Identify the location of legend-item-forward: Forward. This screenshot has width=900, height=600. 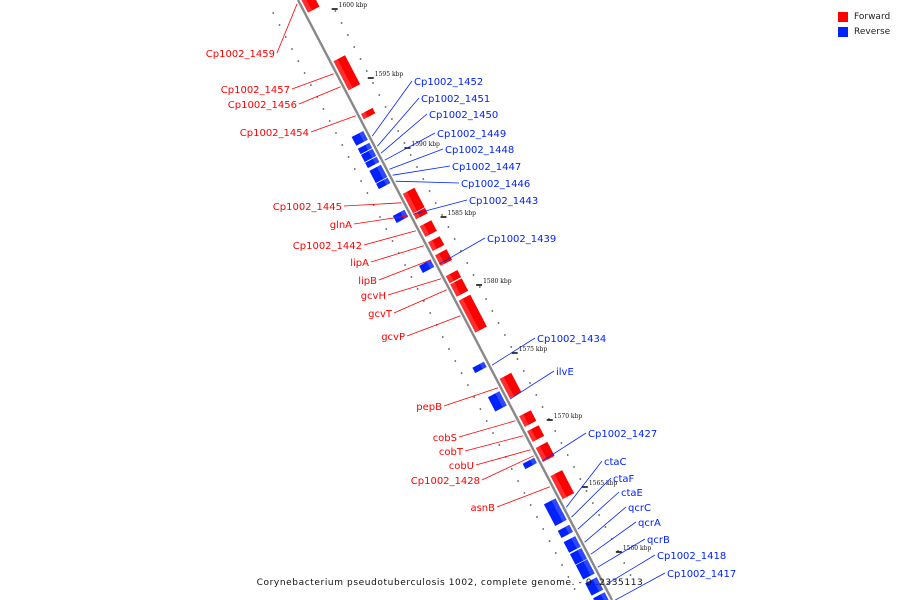
(864, 16).